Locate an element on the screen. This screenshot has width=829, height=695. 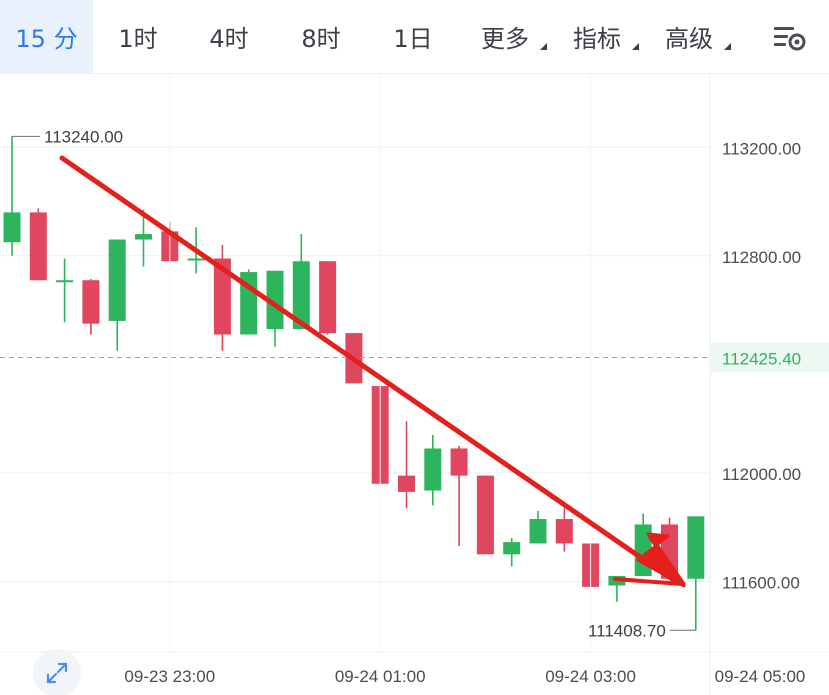
tab-15m: 15 分 is located at coordinates (46, 37).